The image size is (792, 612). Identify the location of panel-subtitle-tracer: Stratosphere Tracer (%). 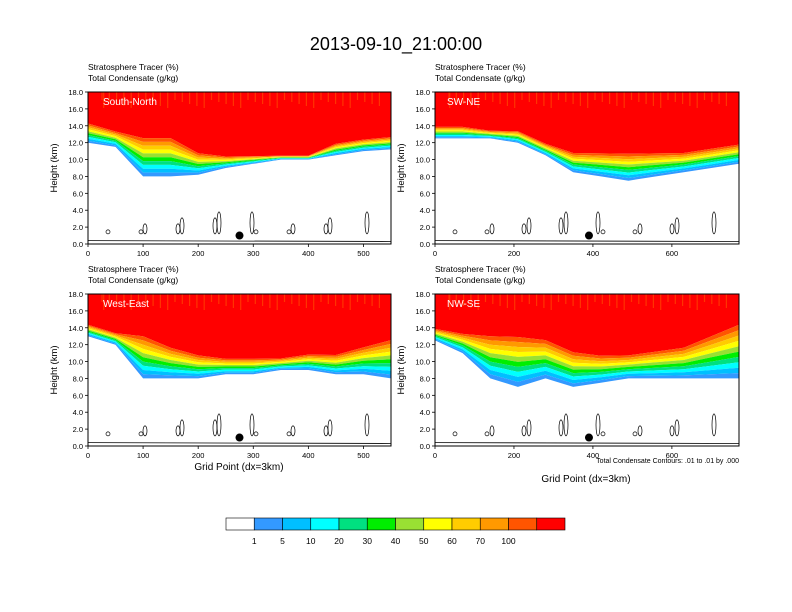
(133, 67).